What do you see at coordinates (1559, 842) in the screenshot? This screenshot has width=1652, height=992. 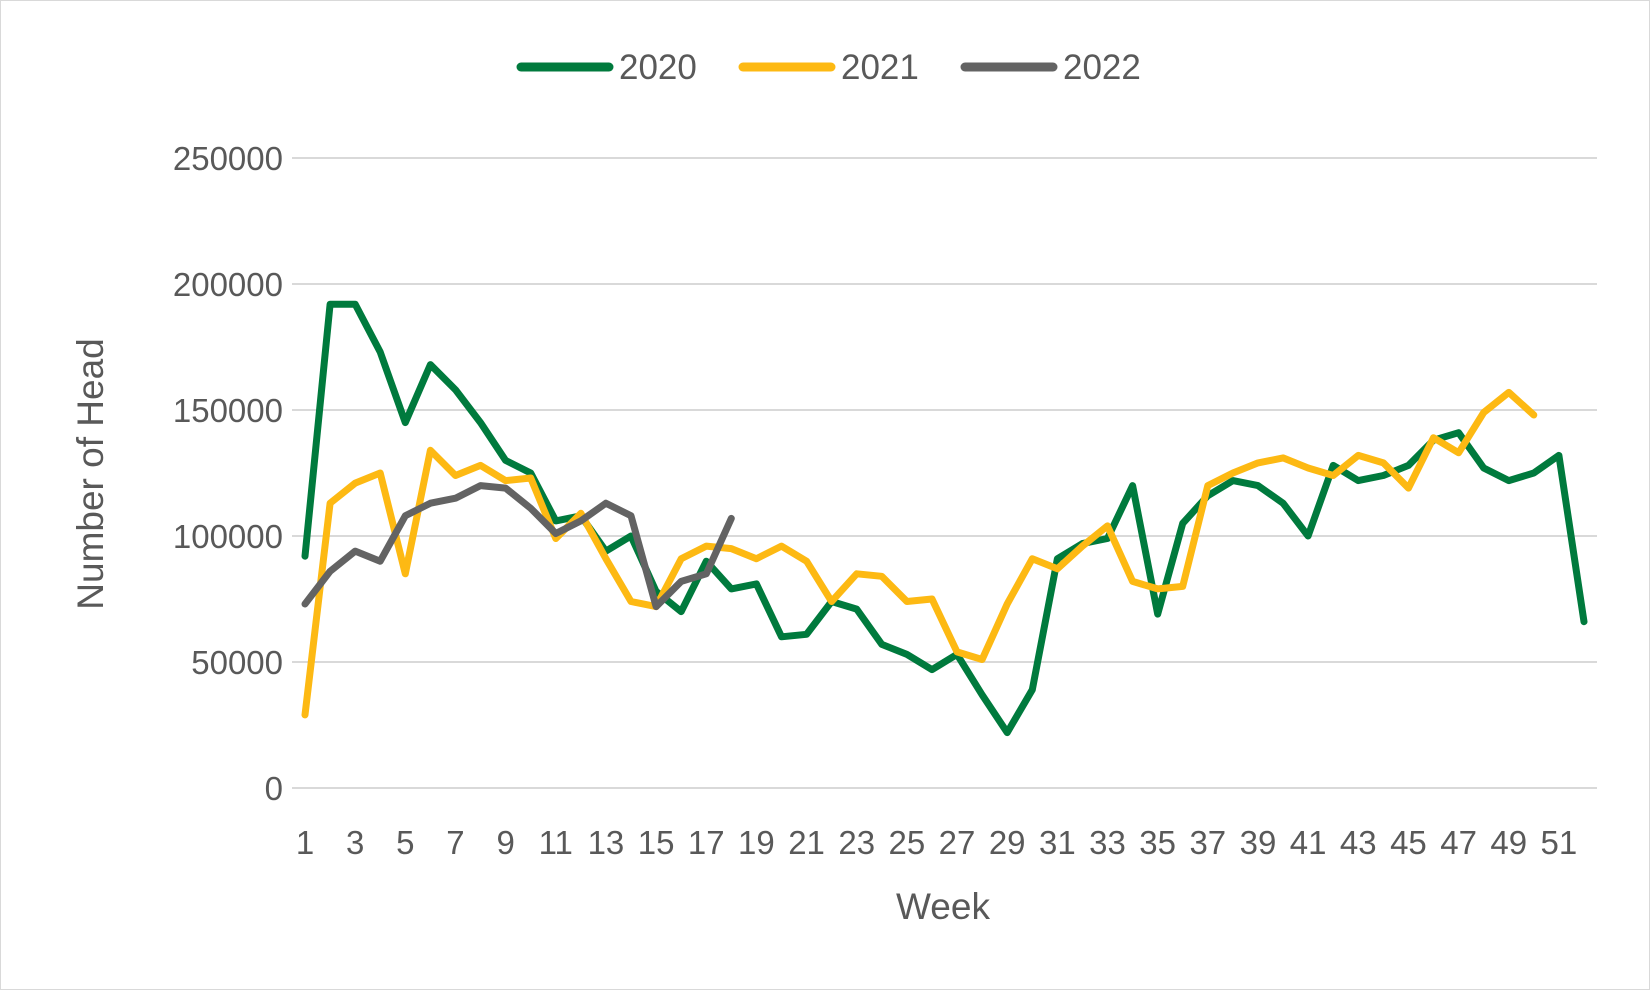 I see `x-tick-label: 51` at bounding box center [1559, 842].